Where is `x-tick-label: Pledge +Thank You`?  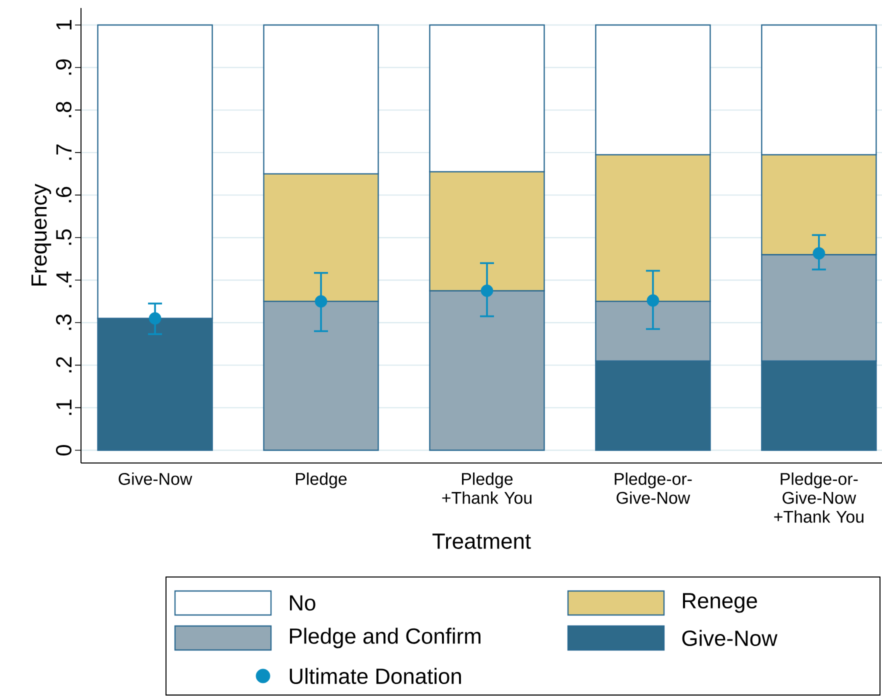
x-tick-label: Pledge +Thank You is located at coordinates (487, 488).